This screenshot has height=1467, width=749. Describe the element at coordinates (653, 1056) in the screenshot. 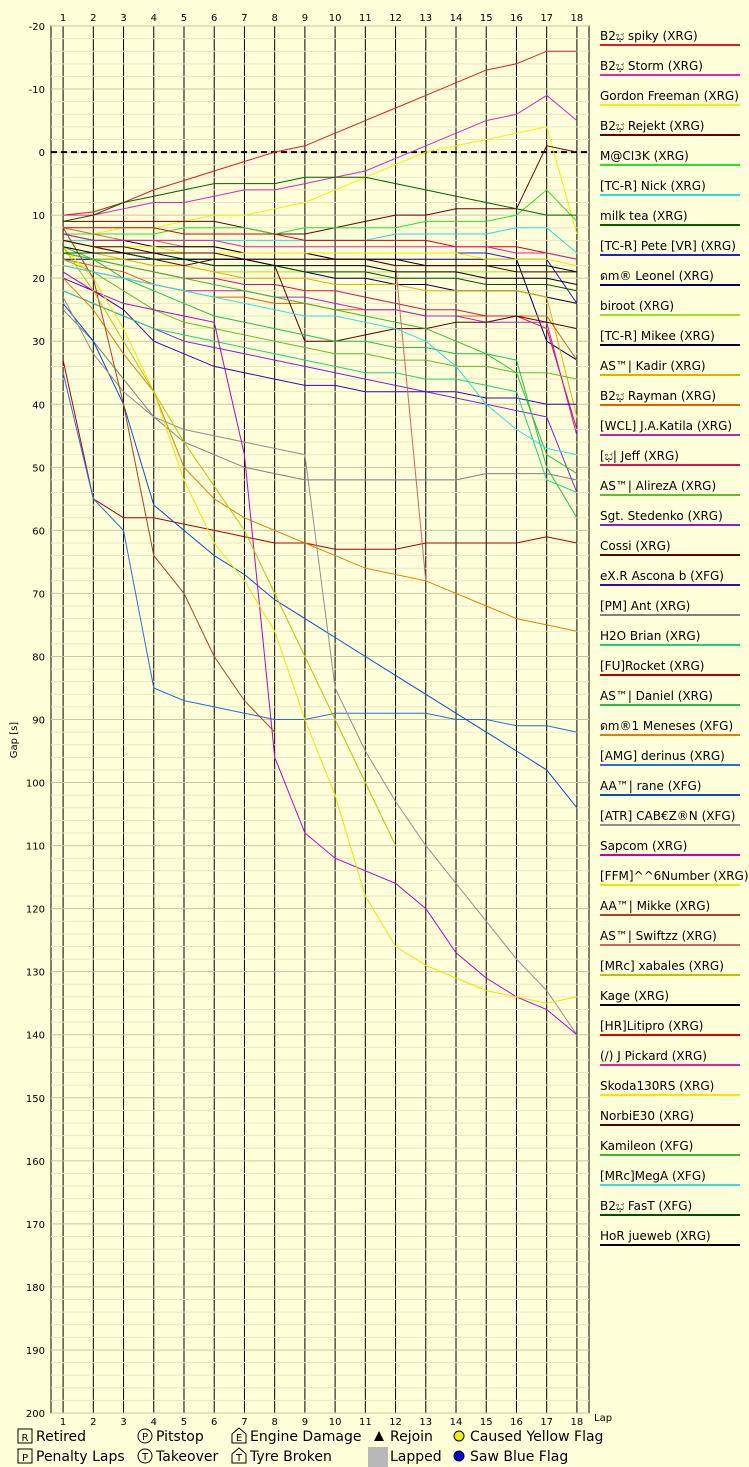

I see `legend-entry-label: (/) J Pickard (XRG)` at that location.